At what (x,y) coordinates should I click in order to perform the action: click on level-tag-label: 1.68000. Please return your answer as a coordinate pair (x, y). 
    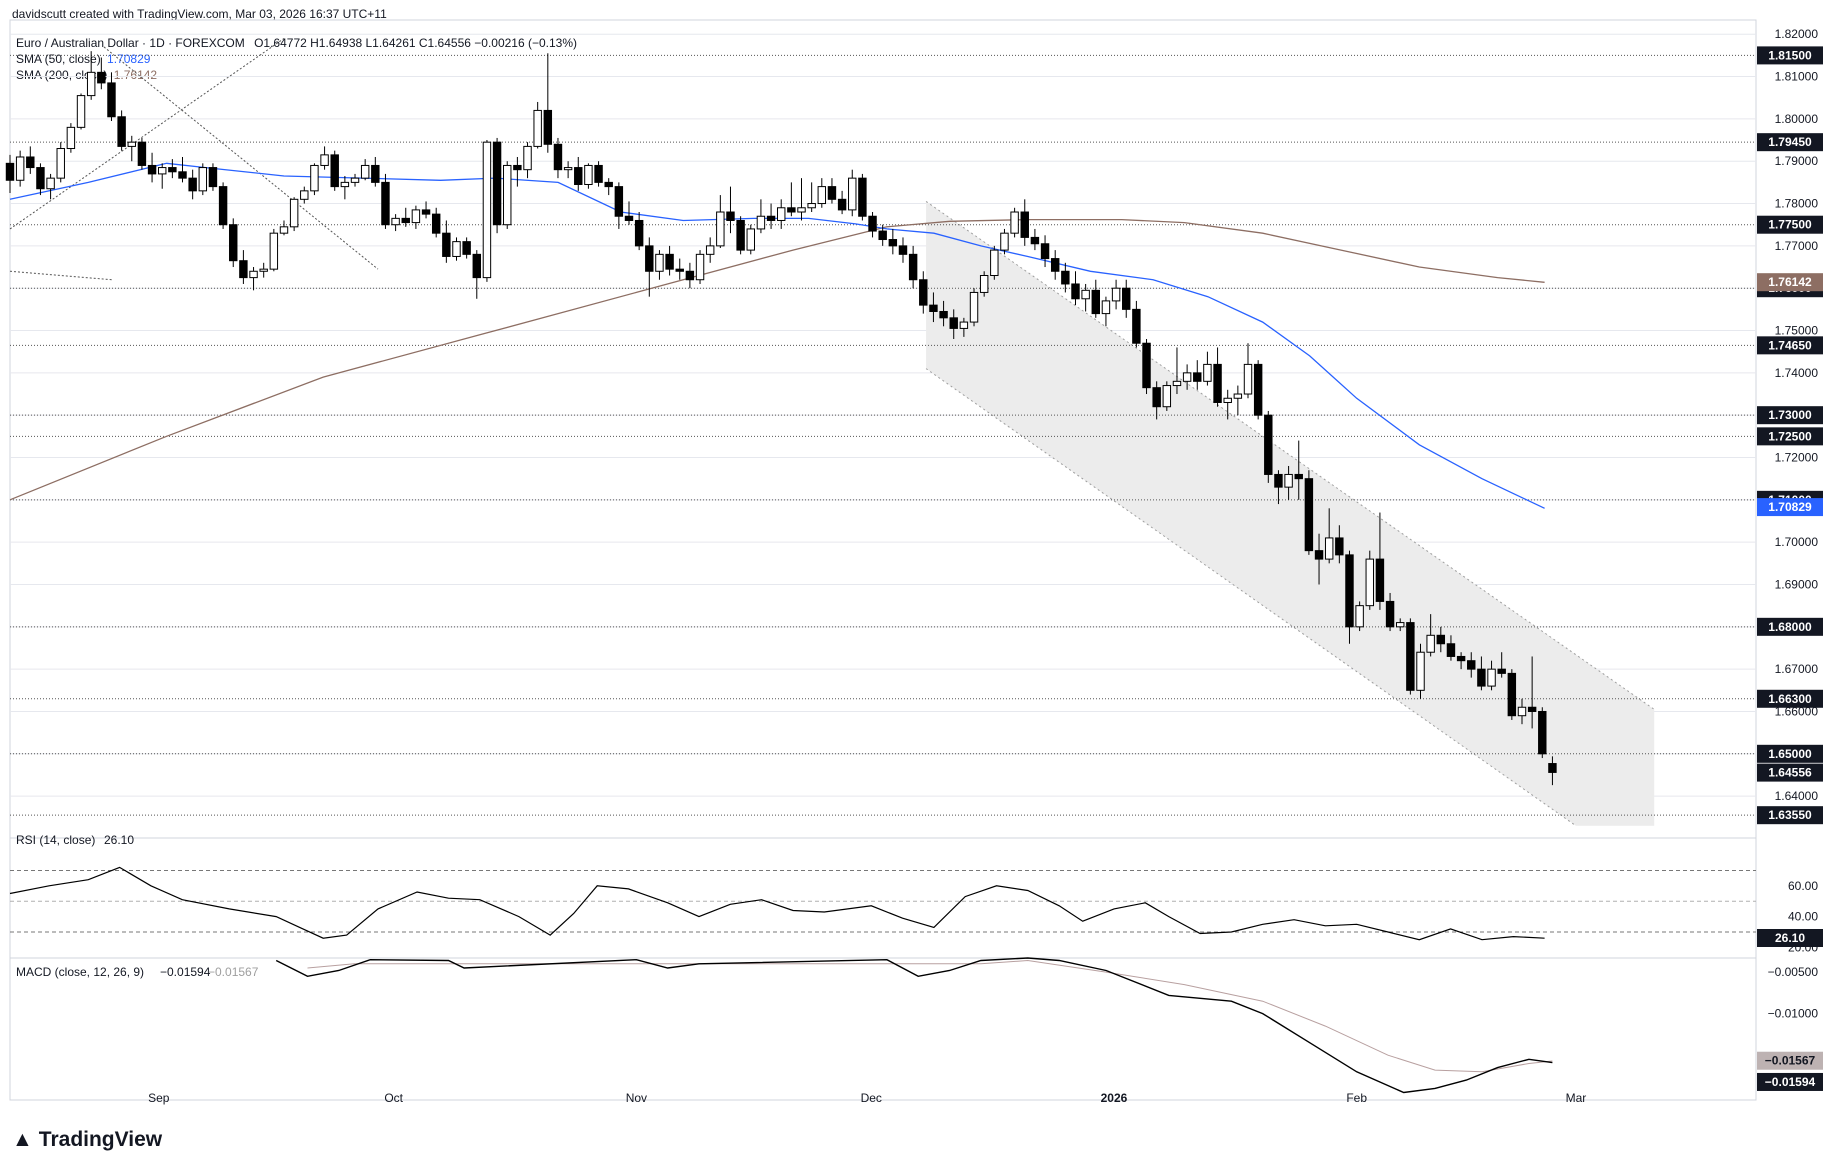
    Looking at the image, I should click on (1790, 627).